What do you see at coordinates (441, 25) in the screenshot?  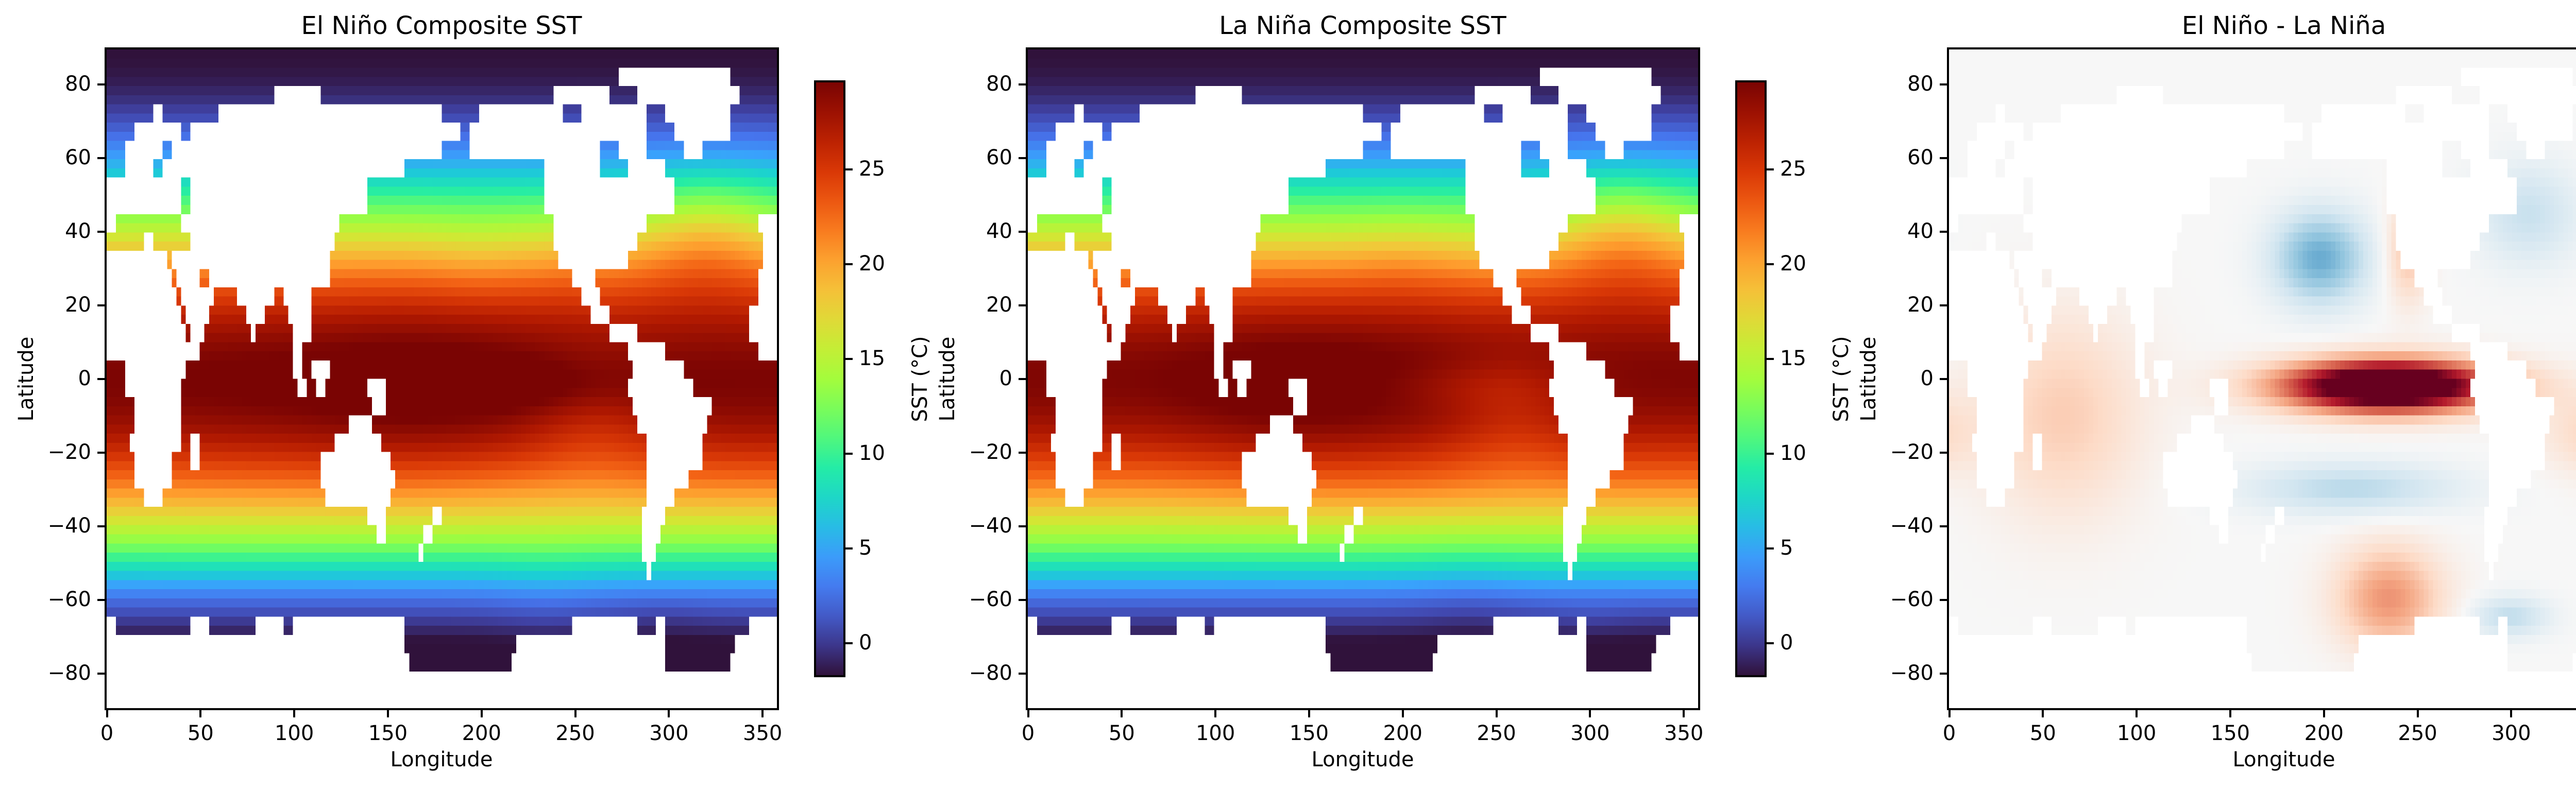 I see `chart-title: El Niño Composite SST` at bounding box center [441, 25].